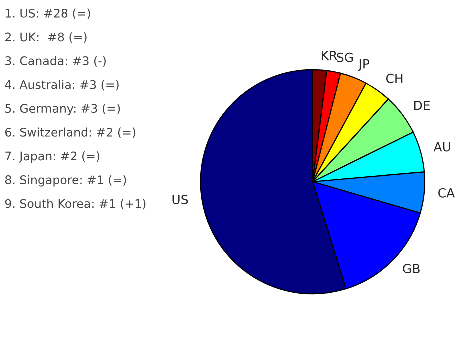  Describe the element at coordinates (46, 38) in the screenshot. I see `text: 2. UK: #8 (=)` at that location.